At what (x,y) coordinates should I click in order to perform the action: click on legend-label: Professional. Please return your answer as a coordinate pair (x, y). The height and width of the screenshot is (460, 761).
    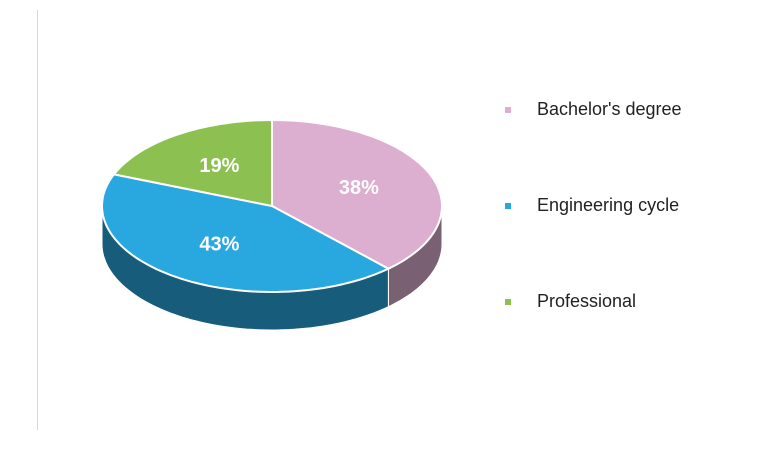
    Looking at the image, I should click on (586, 301).